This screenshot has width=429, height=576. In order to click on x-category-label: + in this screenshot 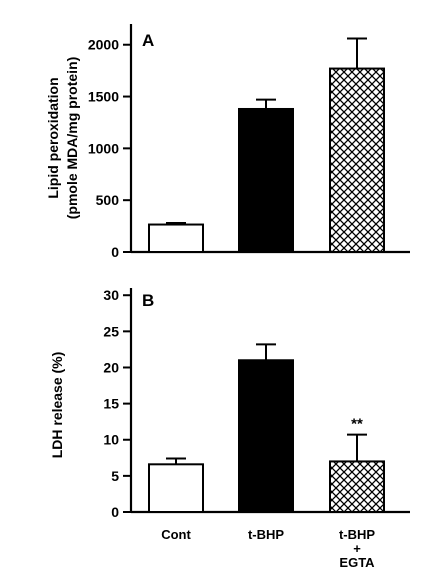, I will do `click(357, 548)`.